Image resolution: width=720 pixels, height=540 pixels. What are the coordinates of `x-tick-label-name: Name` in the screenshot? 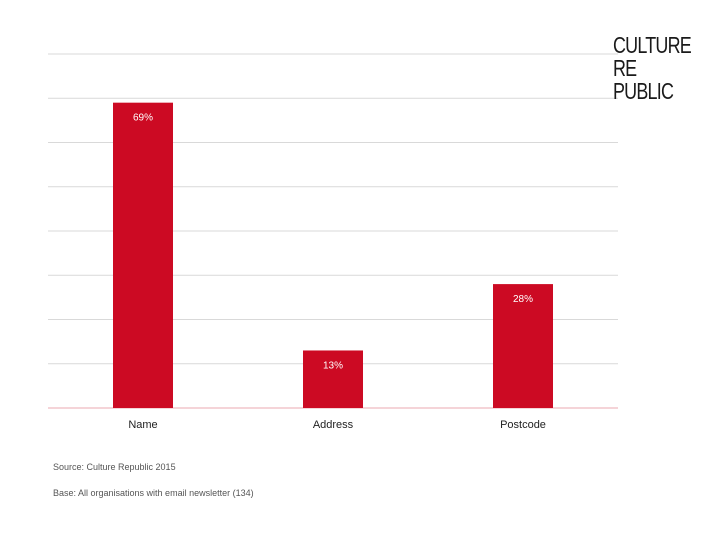 It's located at (142, 425).